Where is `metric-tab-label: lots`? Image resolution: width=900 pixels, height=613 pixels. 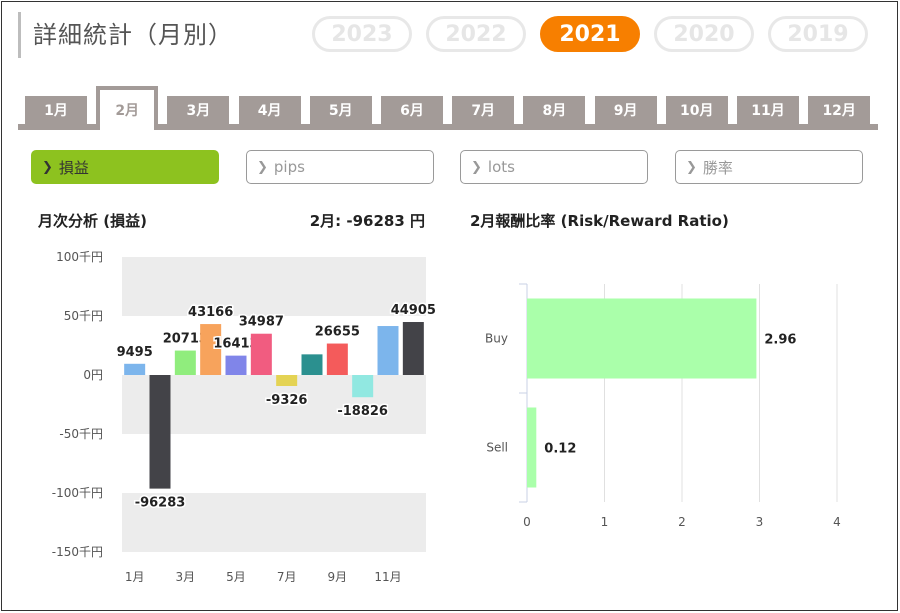 metric-tab-label: lots is located at coordinates (501, 167).